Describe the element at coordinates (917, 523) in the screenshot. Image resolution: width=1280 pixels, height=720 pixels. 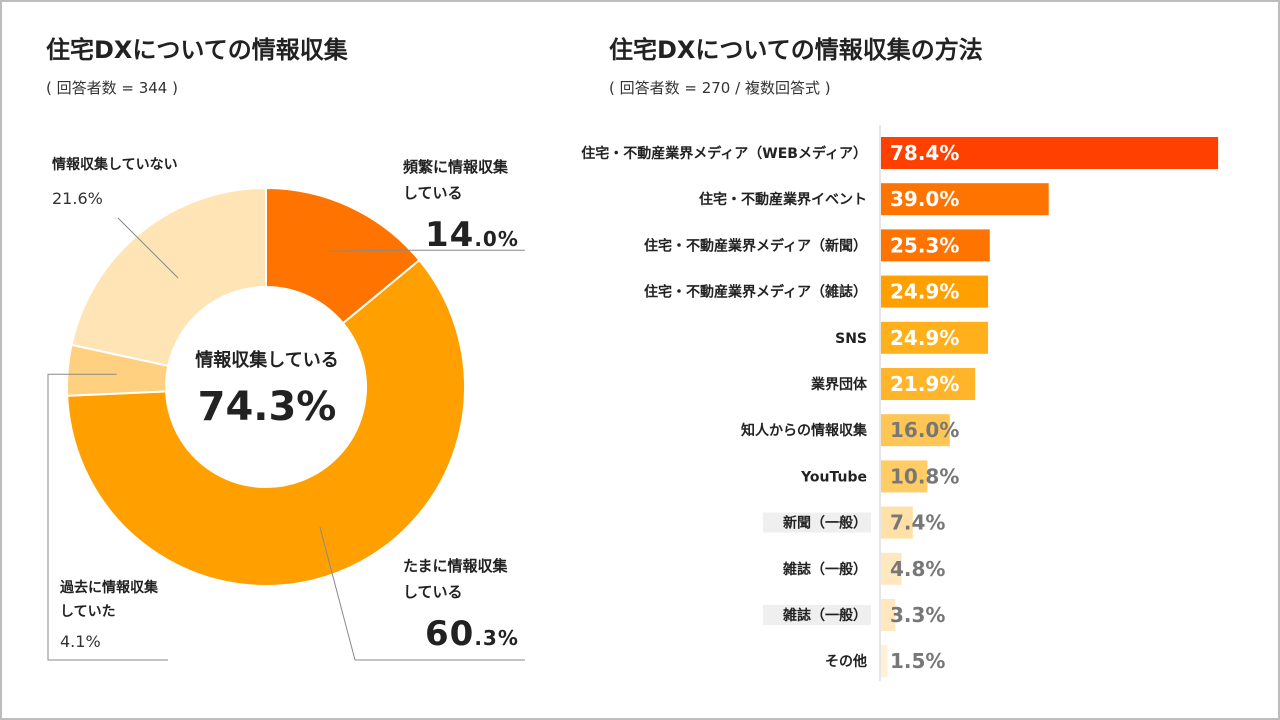
I see `bar-value-label: 7.4%` at that location.